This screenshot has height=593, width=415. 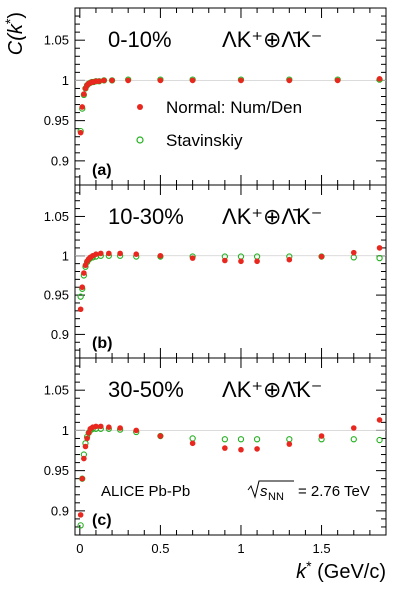 What do you see at coordinates (270, 489) in the screenshot?
I see `sqrt-symbol` at bounding box center [270, 489].